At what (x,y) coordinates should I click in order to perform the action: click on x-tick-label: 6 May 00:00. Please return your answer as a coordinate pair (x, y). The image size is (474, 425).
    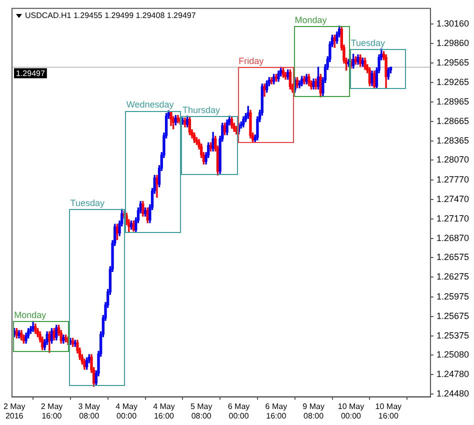
    Looking at the image, I should click on (239, 411).